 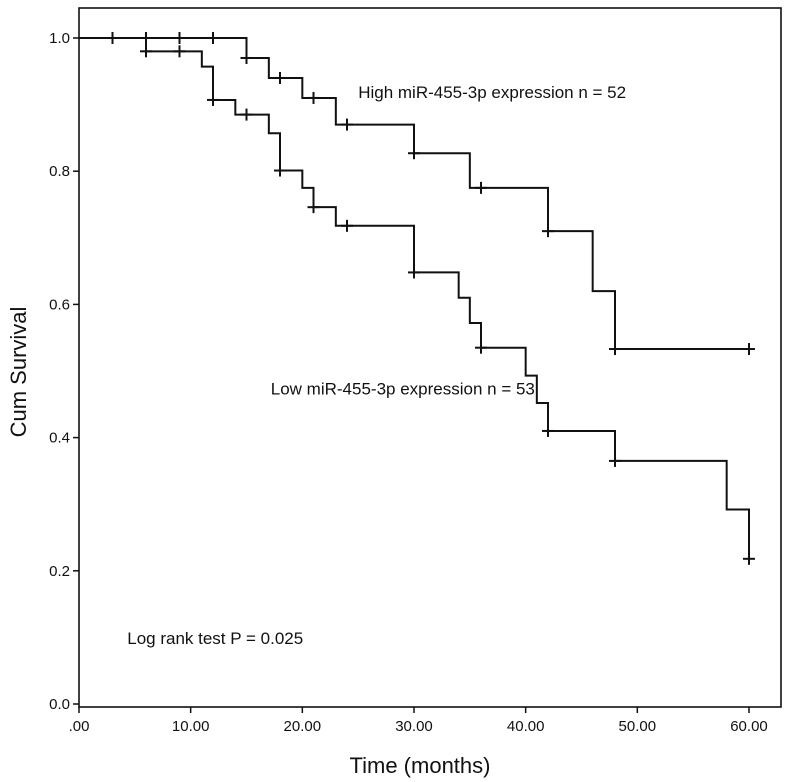 What do you see at coordinates (79, 726) in the screenshot?
I see `x-tick-label: .00` at bounding box center [79, 726].